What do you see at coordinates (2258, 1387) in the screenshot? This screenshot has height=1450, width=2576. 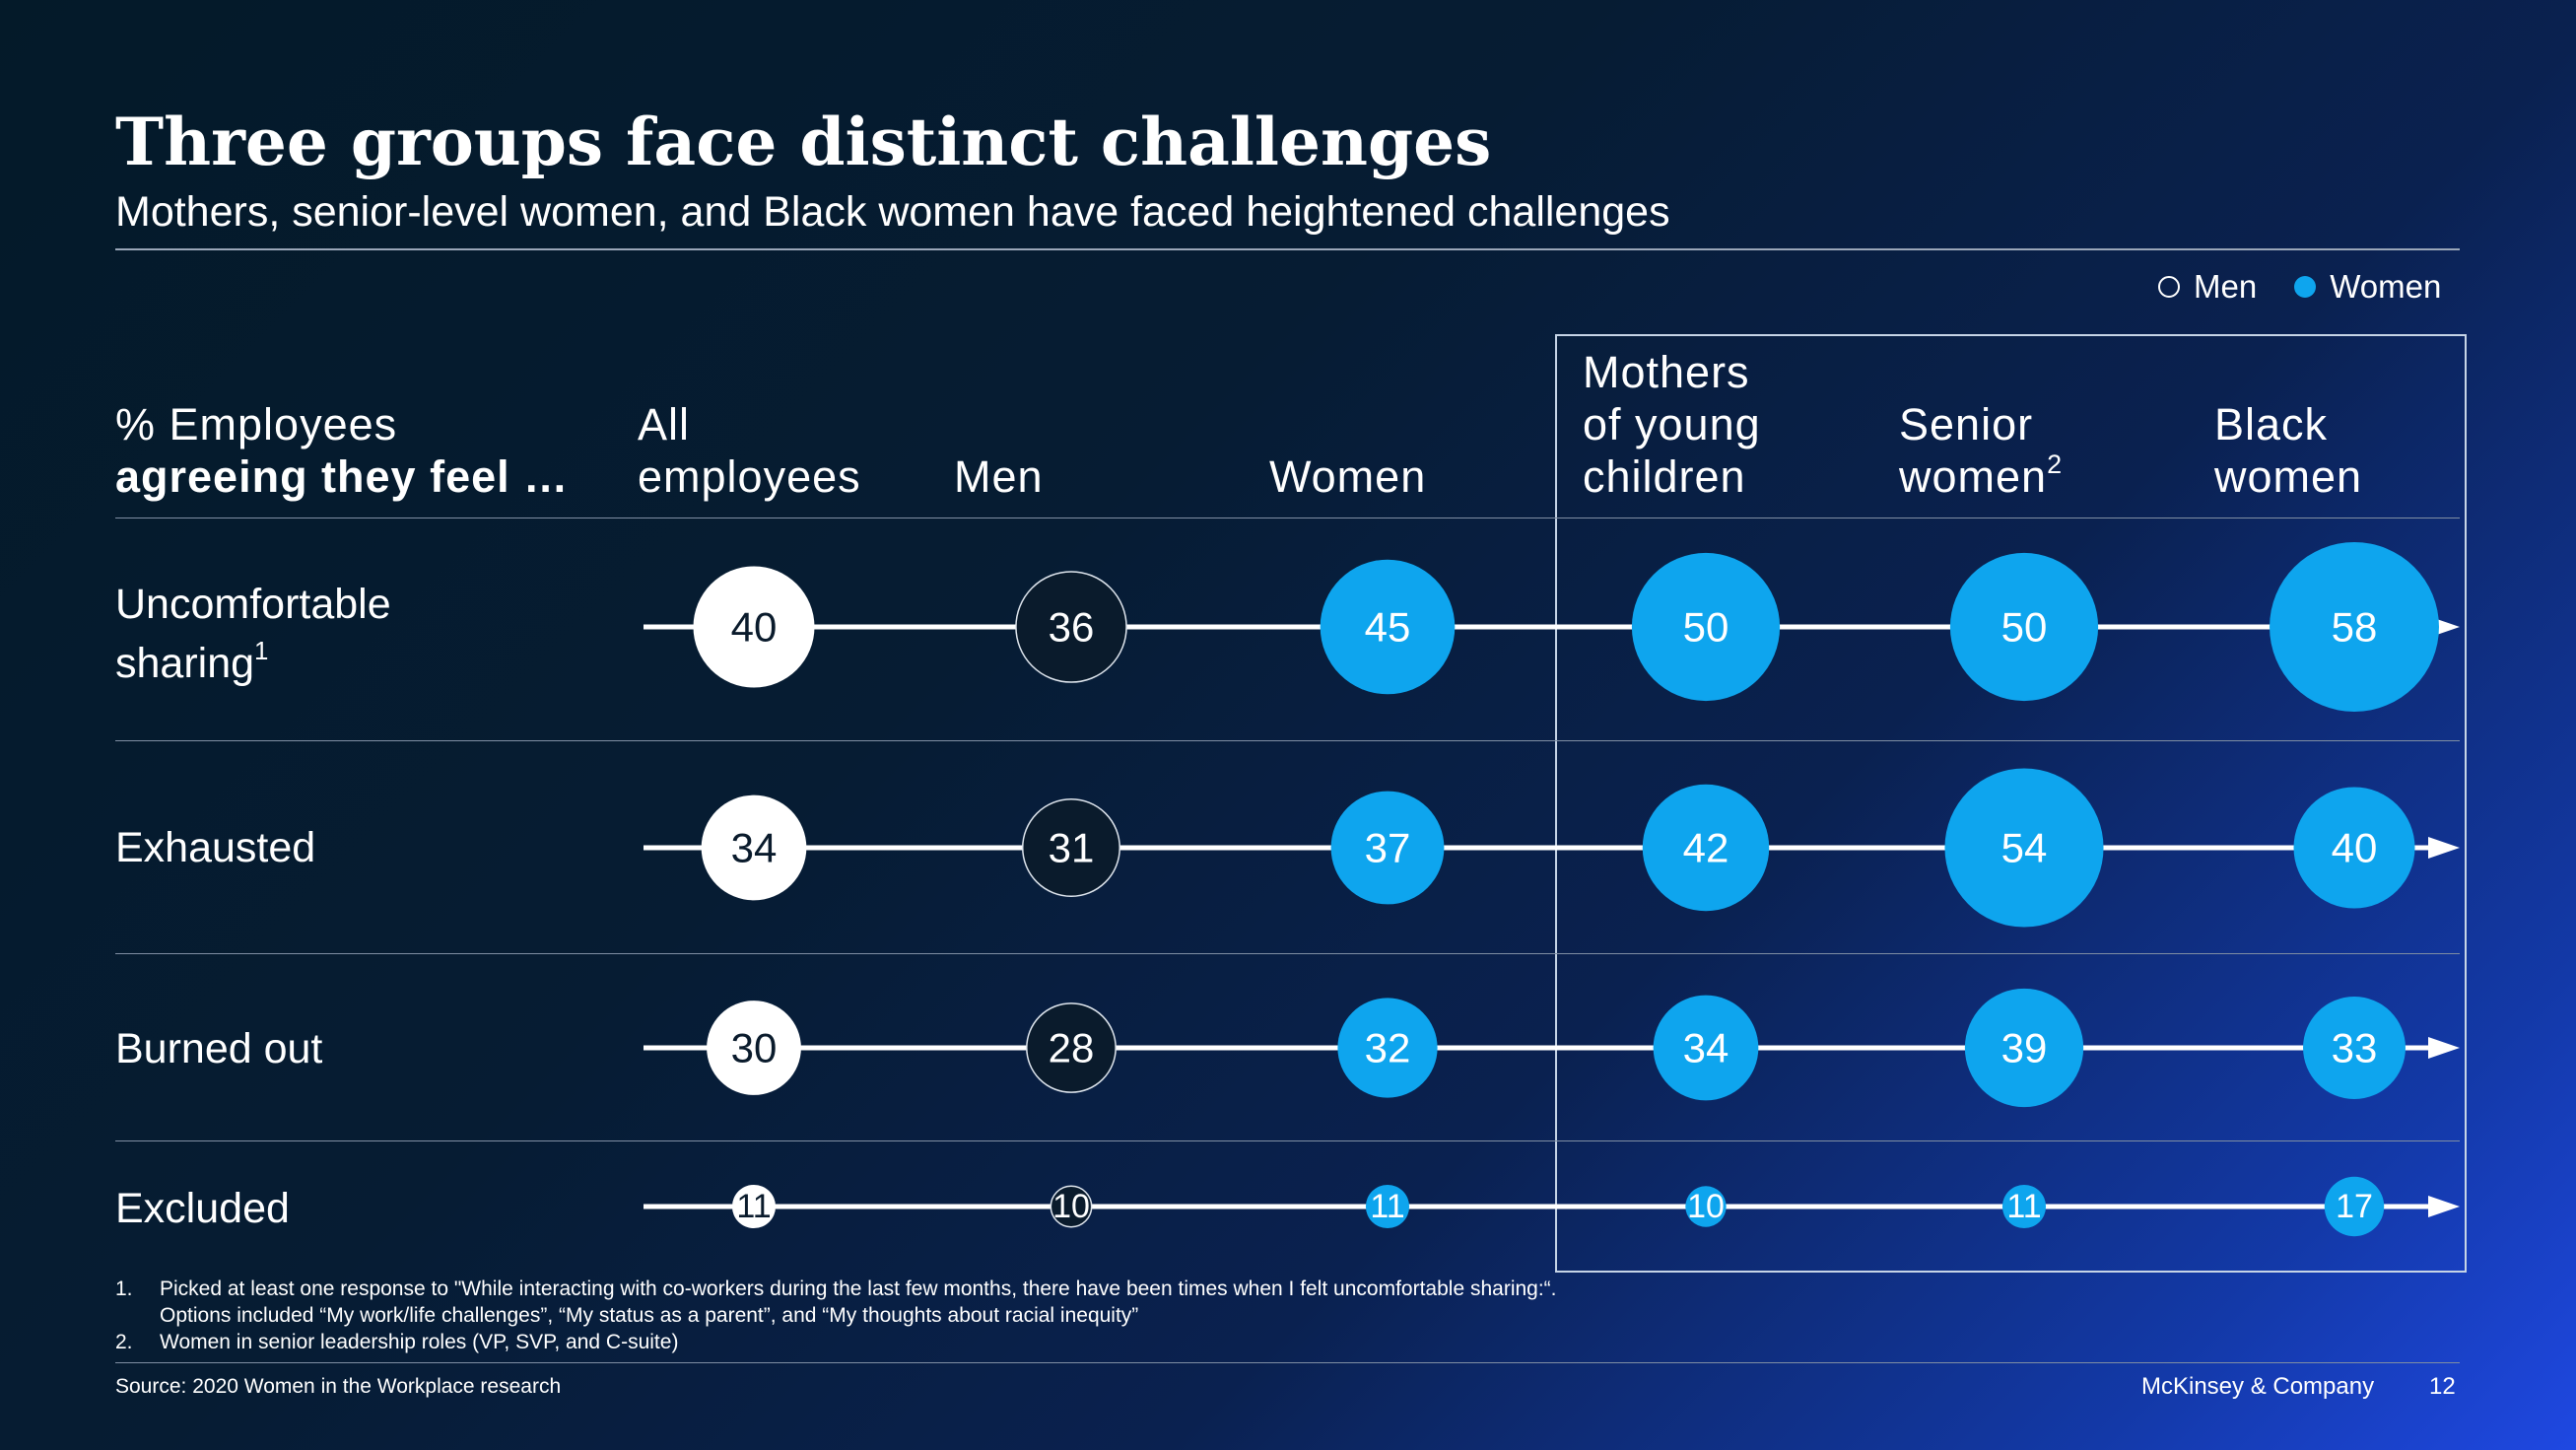 I see `brand-name: McKinsey & Company` at bounding box center [2258, 1387].